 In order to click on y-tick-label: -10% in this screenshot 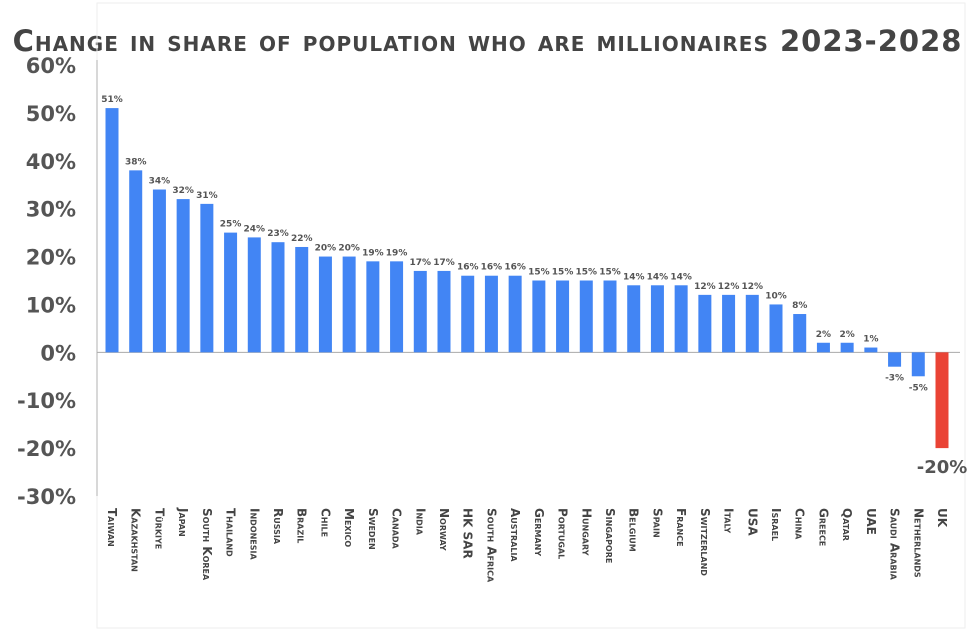, I will do `click(46, 401)`.